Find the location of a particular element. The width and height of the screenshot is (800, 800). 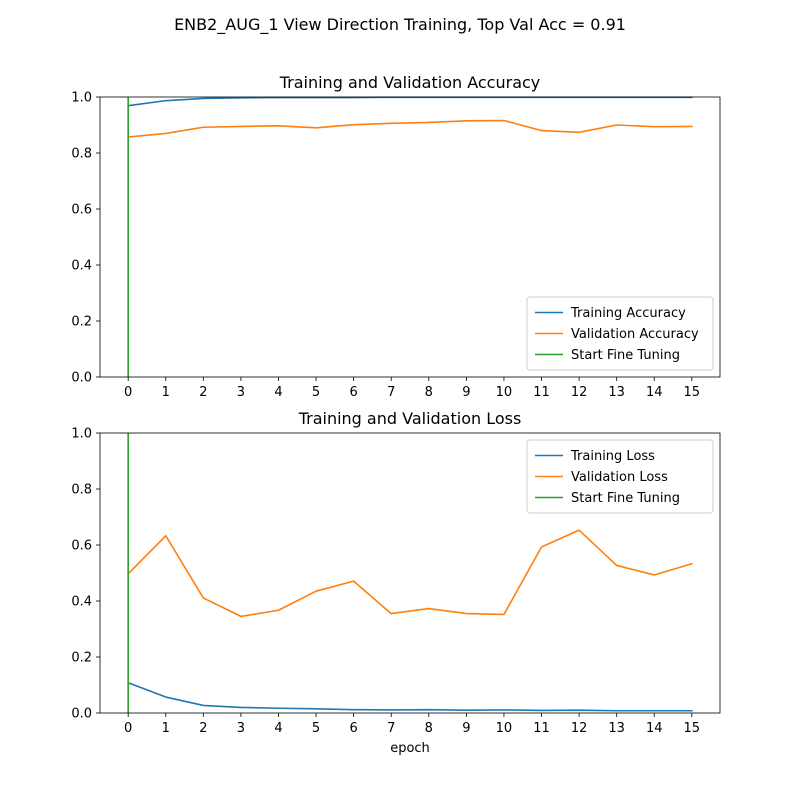

loss-x-tick-label: 7 is located at coordinates (391, 728).